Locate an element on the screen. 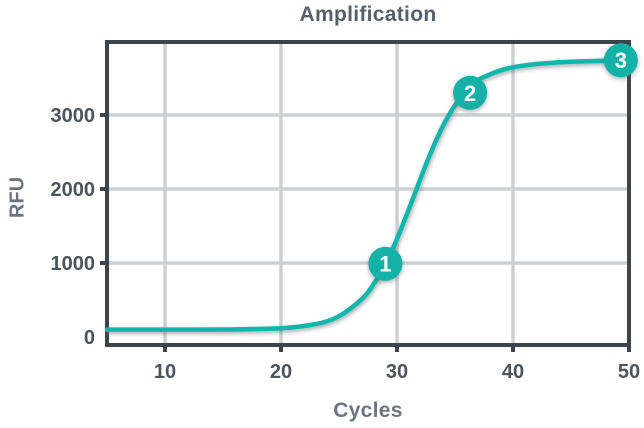 This screenshot has height=428, width=644. marker-number: 3 is located at coordinates (621, 60).